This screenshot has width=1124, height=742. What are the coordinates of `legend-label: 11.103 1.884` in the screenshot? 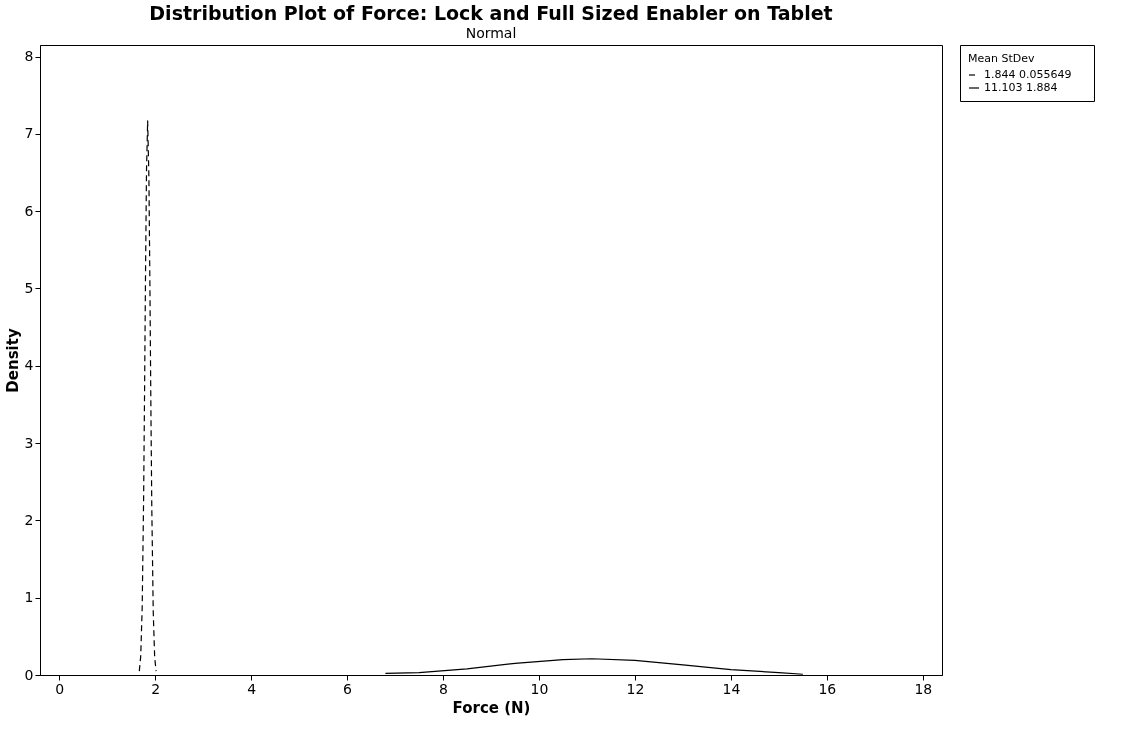 It's located at (1021, 87).